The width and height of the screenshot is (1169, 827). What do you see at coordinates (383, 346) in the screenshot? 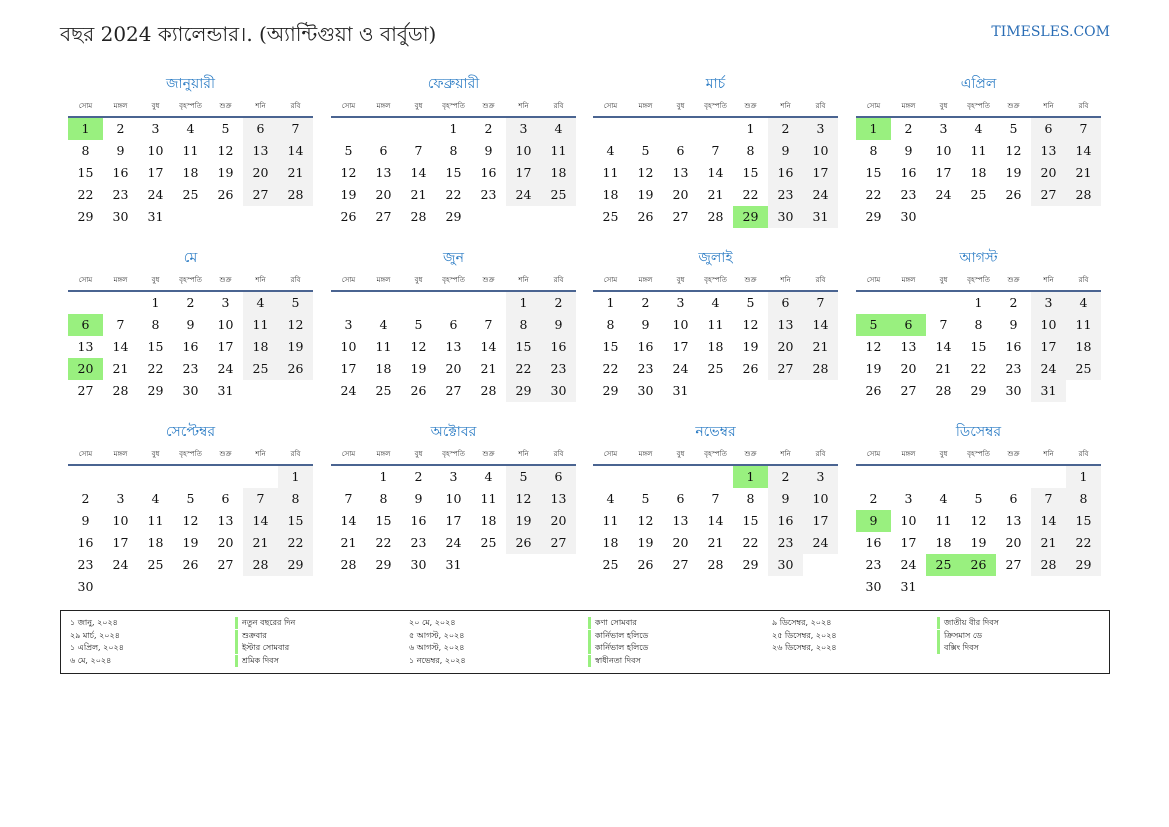
I see `day-cell: 11` at bounding box center [383, 346].